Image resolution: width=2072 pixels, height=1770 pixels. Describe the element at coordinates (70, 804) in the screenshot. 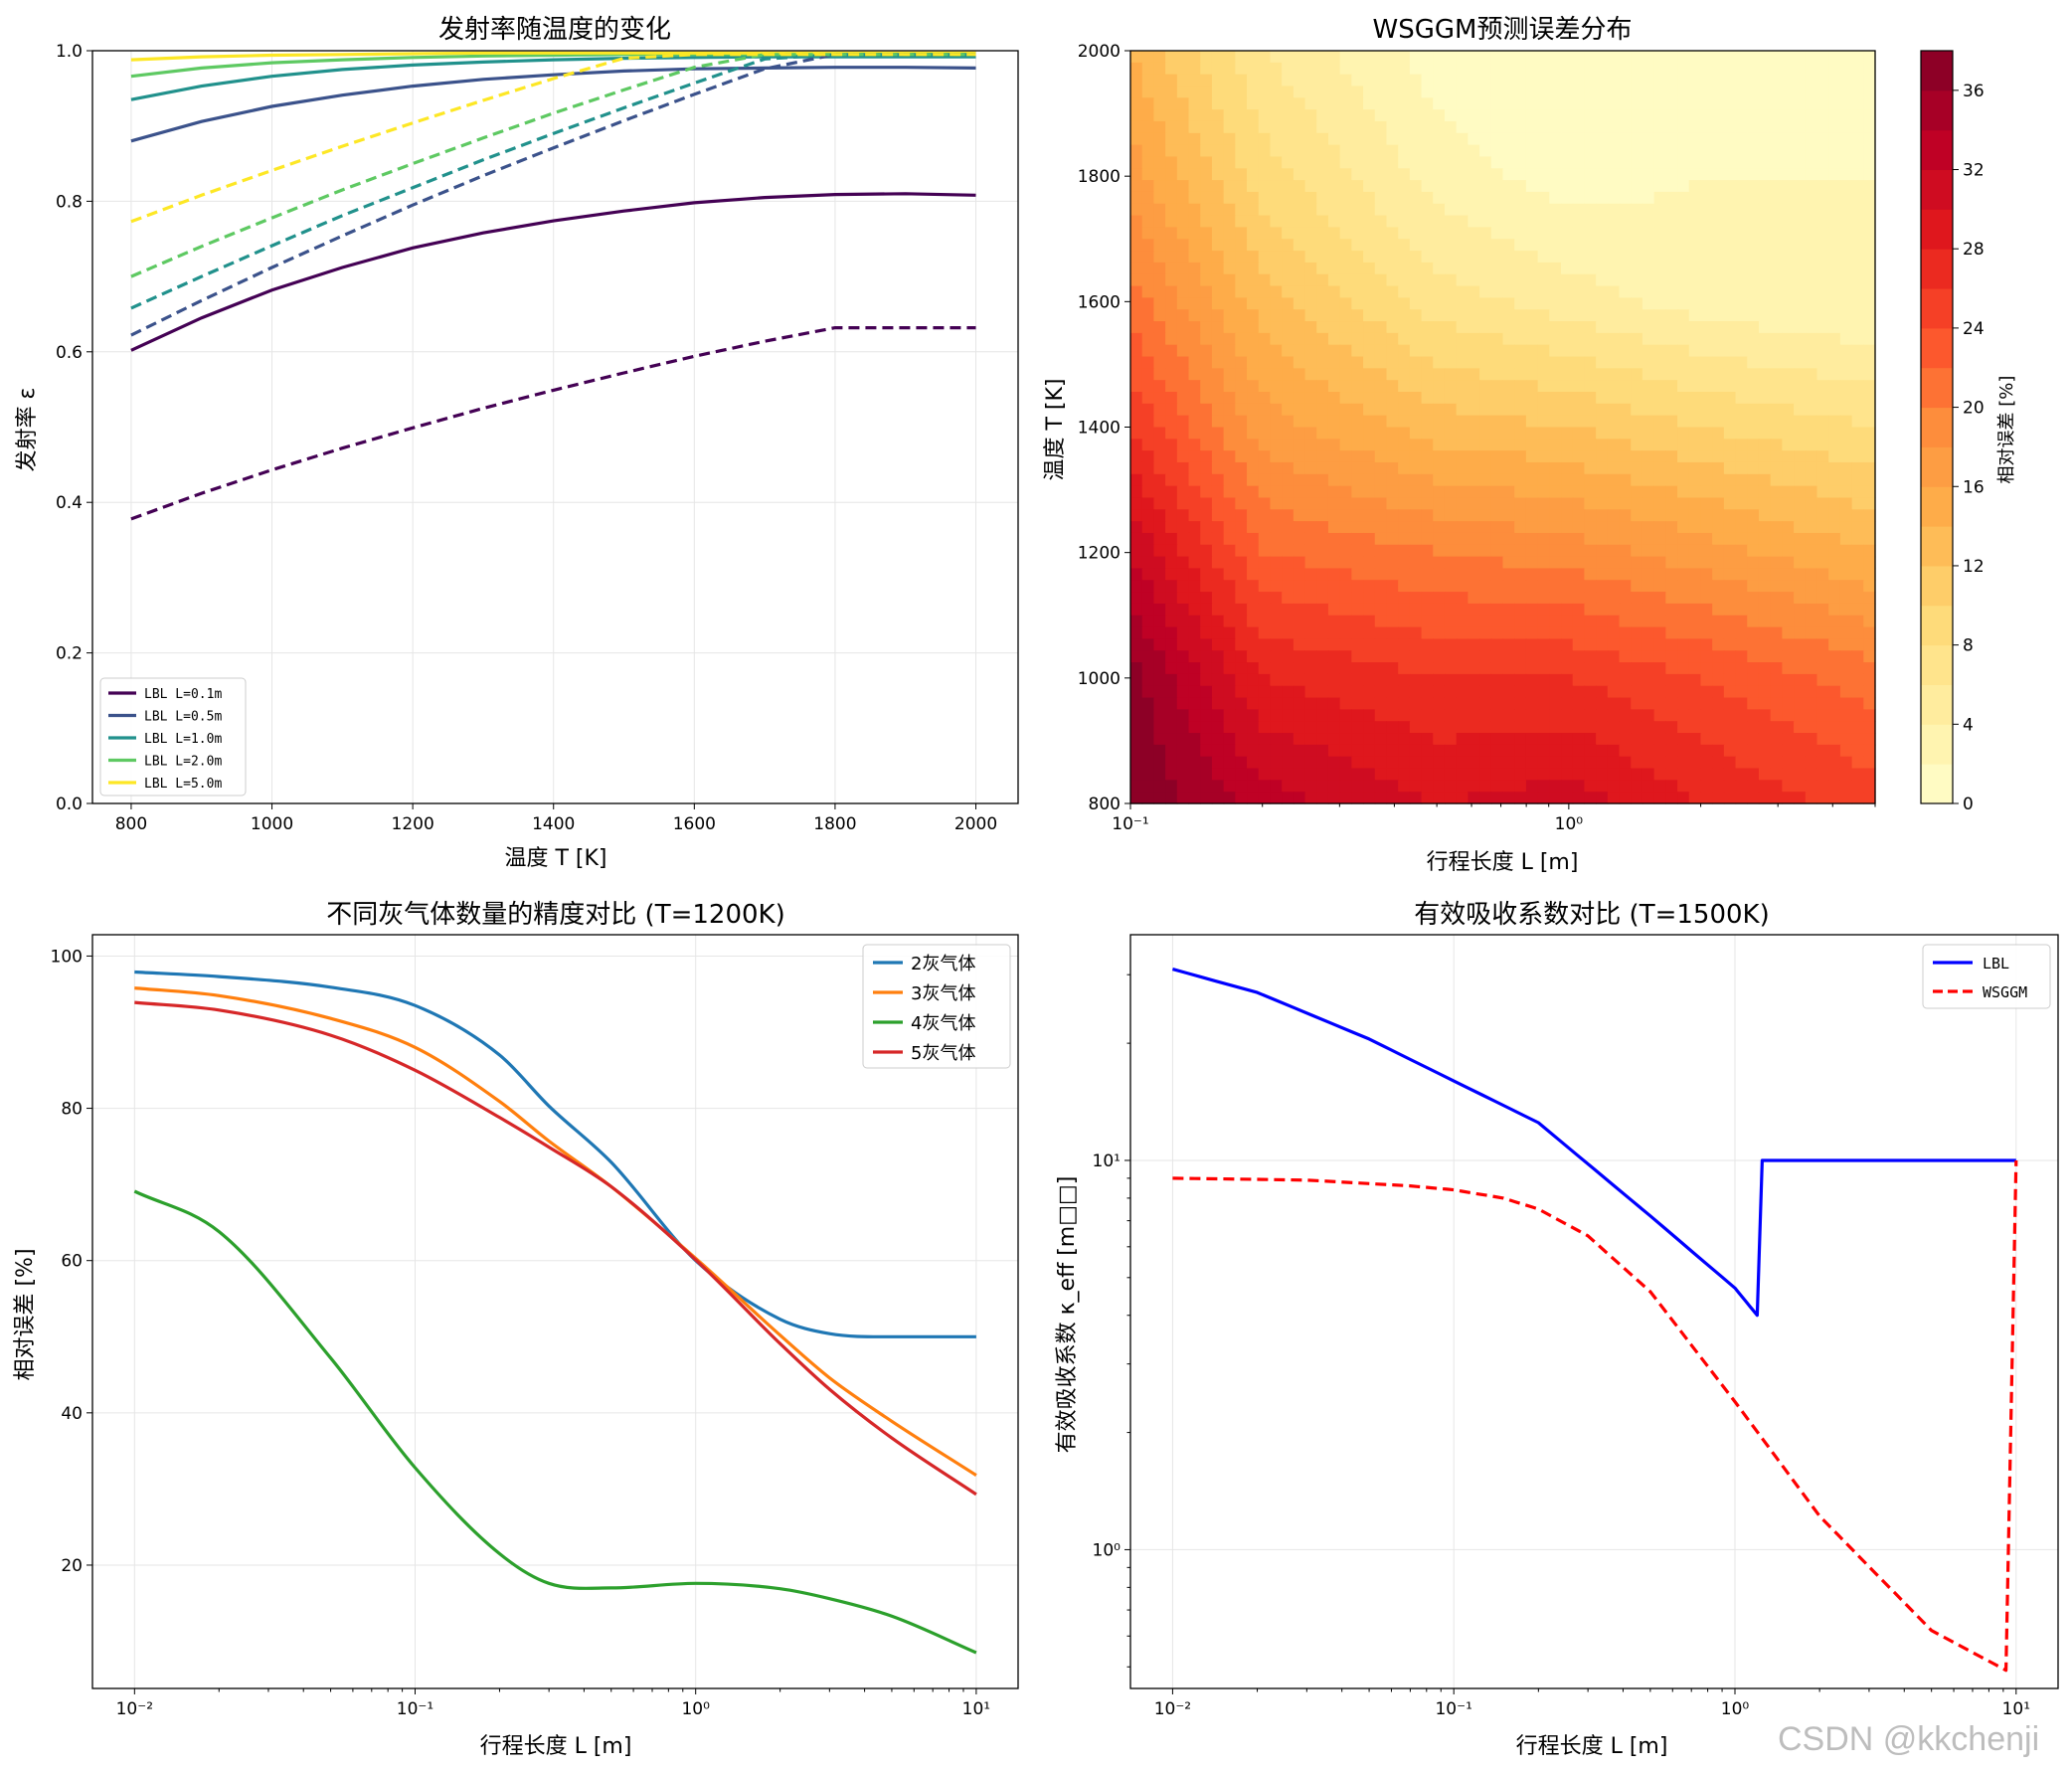

I see `y-tick-label: 0.0` at that location.